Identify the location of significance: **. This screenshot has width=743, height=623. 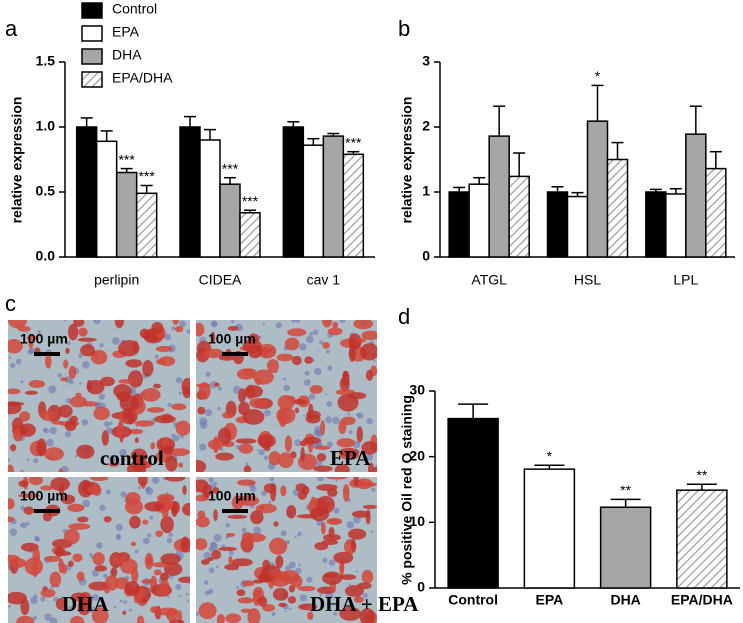
(701, 475).